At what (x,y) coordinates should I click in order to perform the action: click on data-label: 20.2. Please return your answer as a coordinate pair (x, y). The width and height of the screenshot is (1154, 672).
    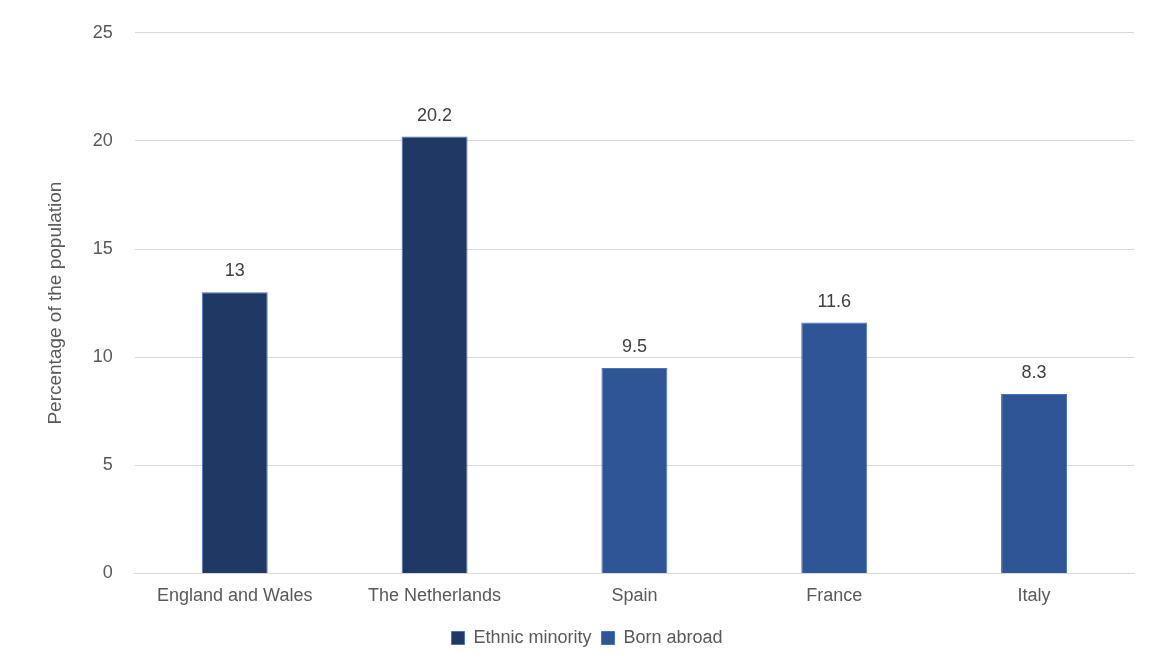
    Looking at the image, I should click on (435, 114).